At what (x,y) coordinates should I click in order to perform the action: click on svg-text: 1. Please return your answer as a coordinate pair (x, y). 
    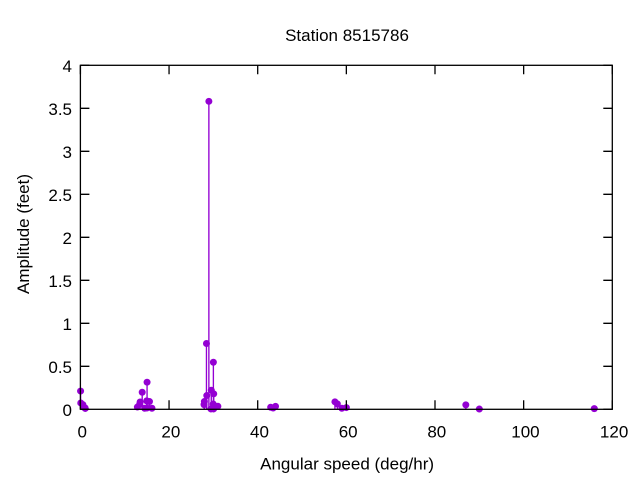
    Looking at the image, I should click on (67, 324).